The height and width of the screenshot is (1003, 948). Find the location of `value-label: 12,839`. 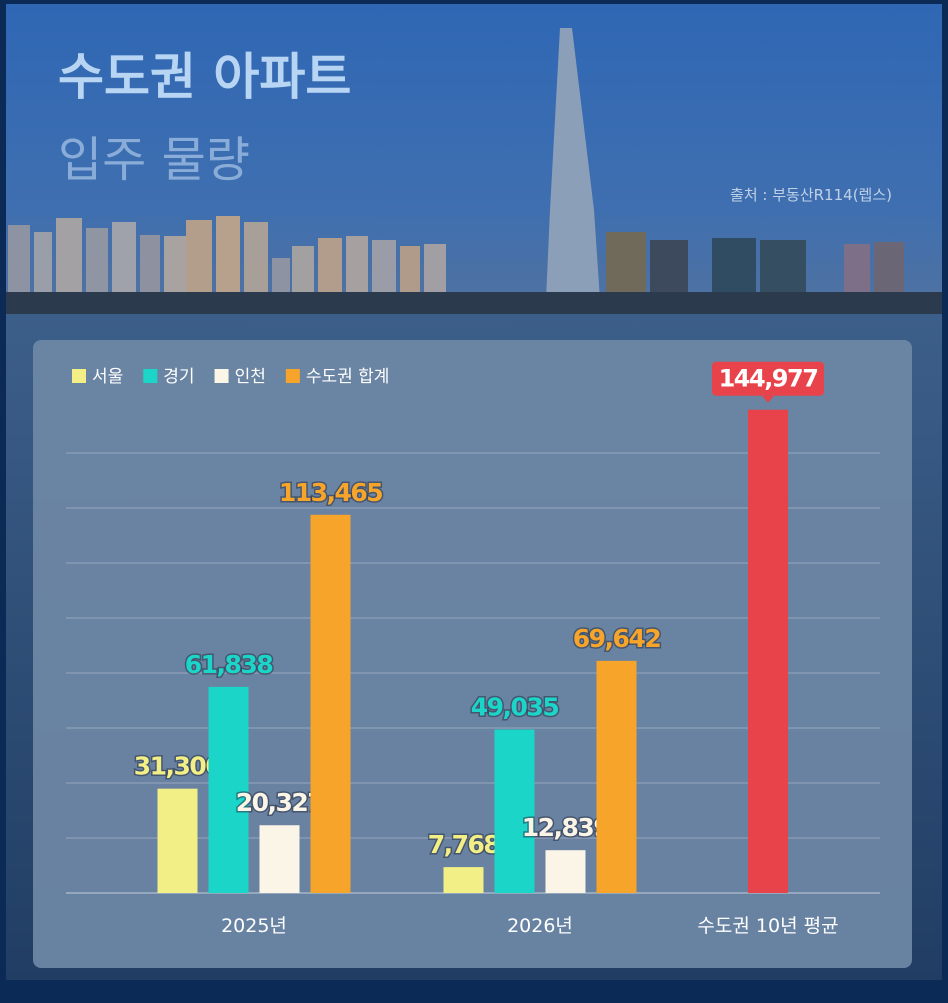

value-label: 12,839 is located at coordinates (566, 827).